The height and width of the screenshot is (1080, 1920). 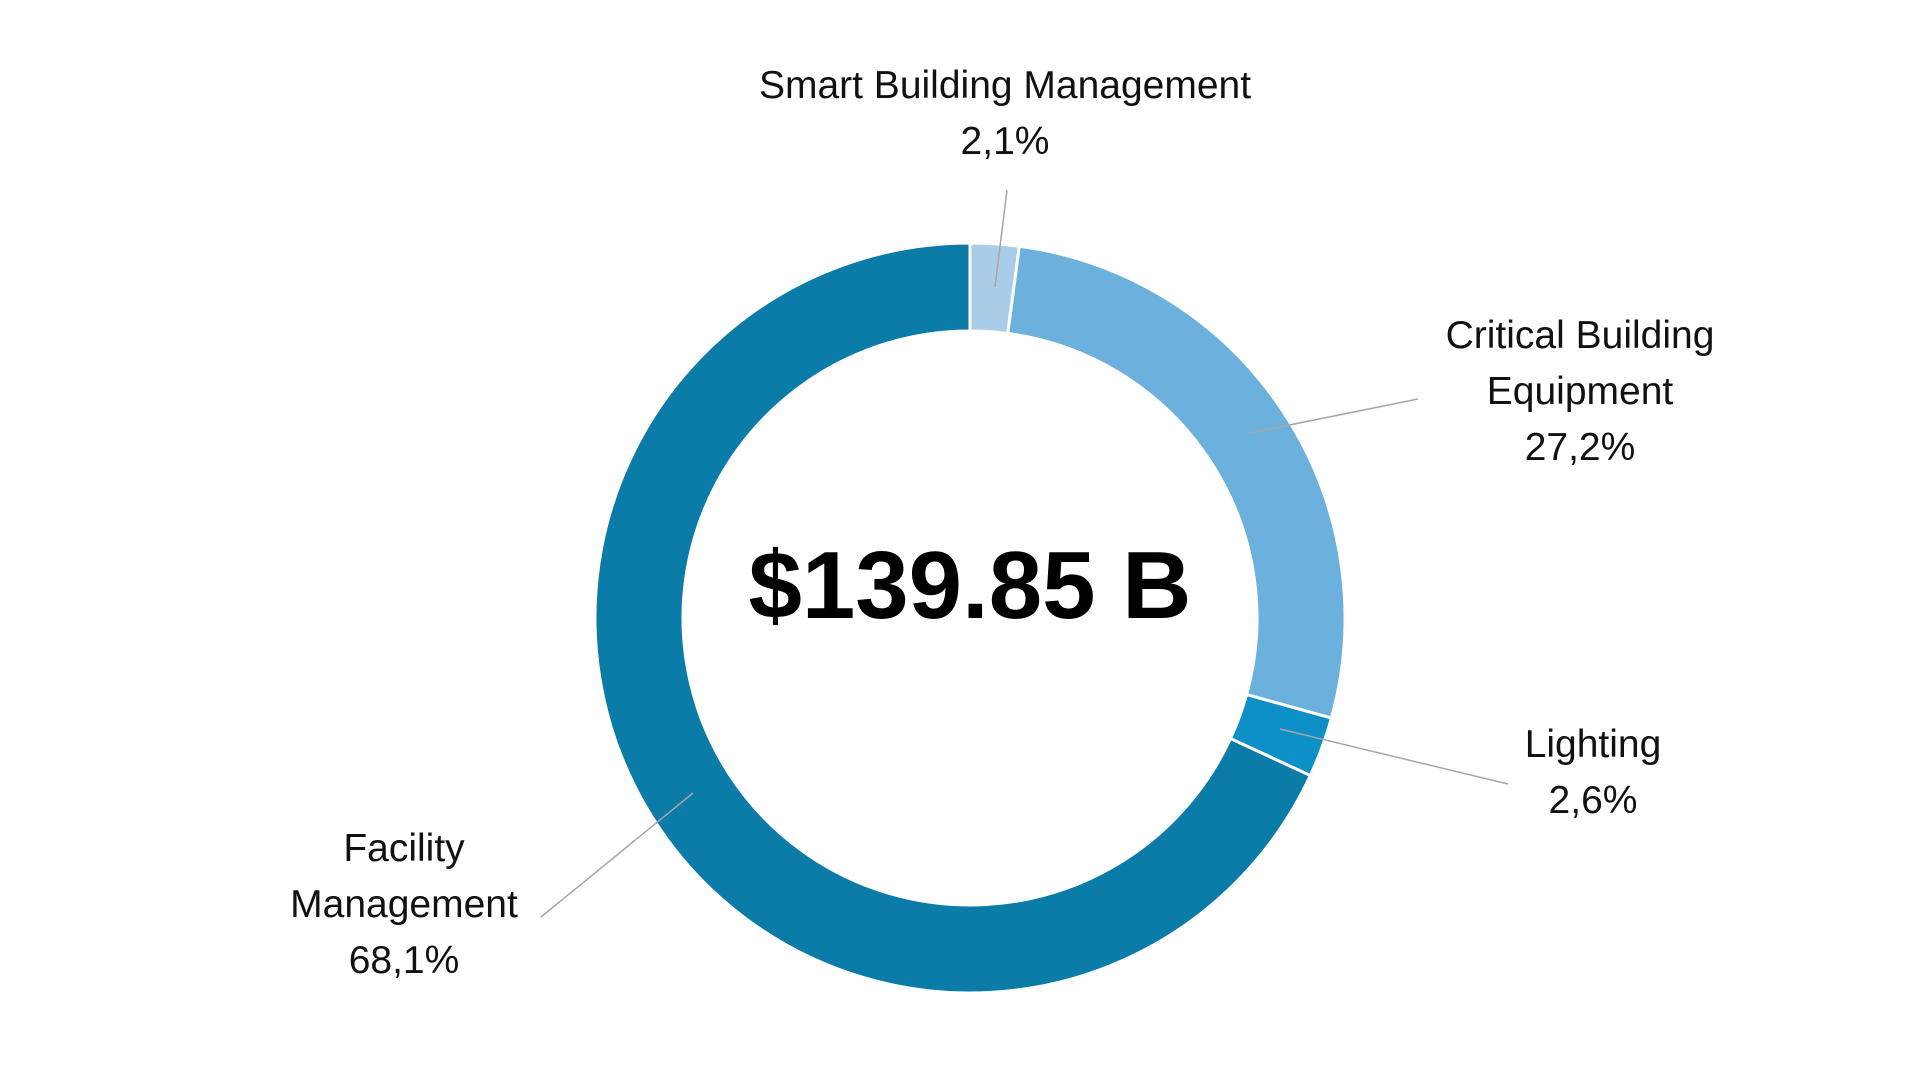 I want to click on slice-label-critical-building-equipment: Critical Building Equipment 27,2%, so click(x=1580, y=391).